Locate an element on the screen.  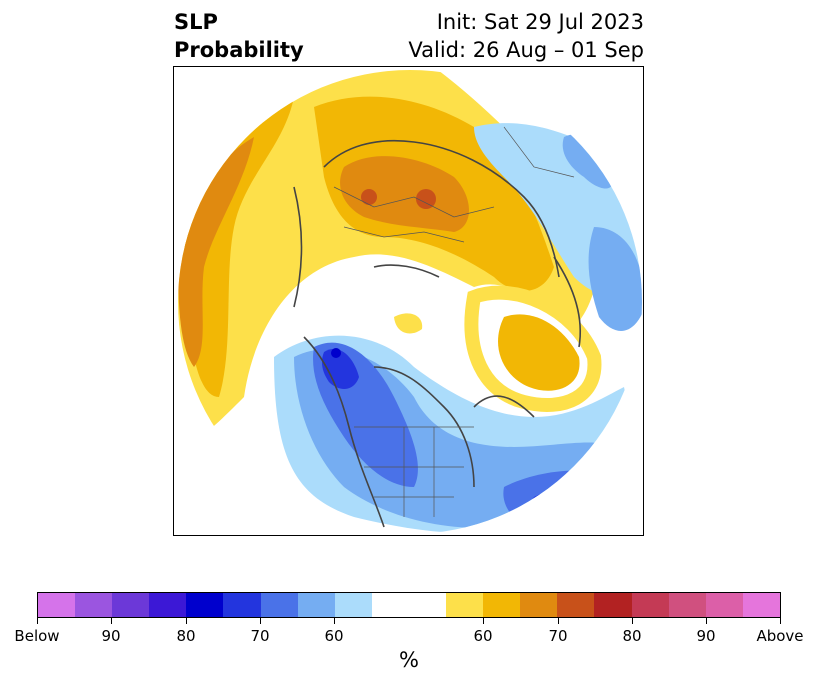
colorbar-label-below-90: 90 is located at coordinates (111, 636).